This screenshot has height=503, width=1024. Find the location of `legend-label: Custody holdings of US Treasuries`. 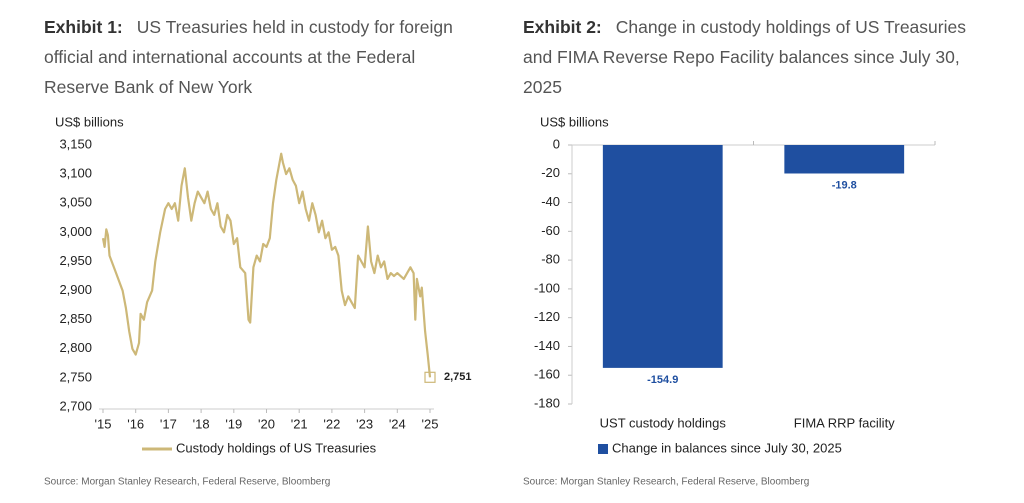

legend-label: Custody holdings of US Treasuries is located at coordinates (276, 447).